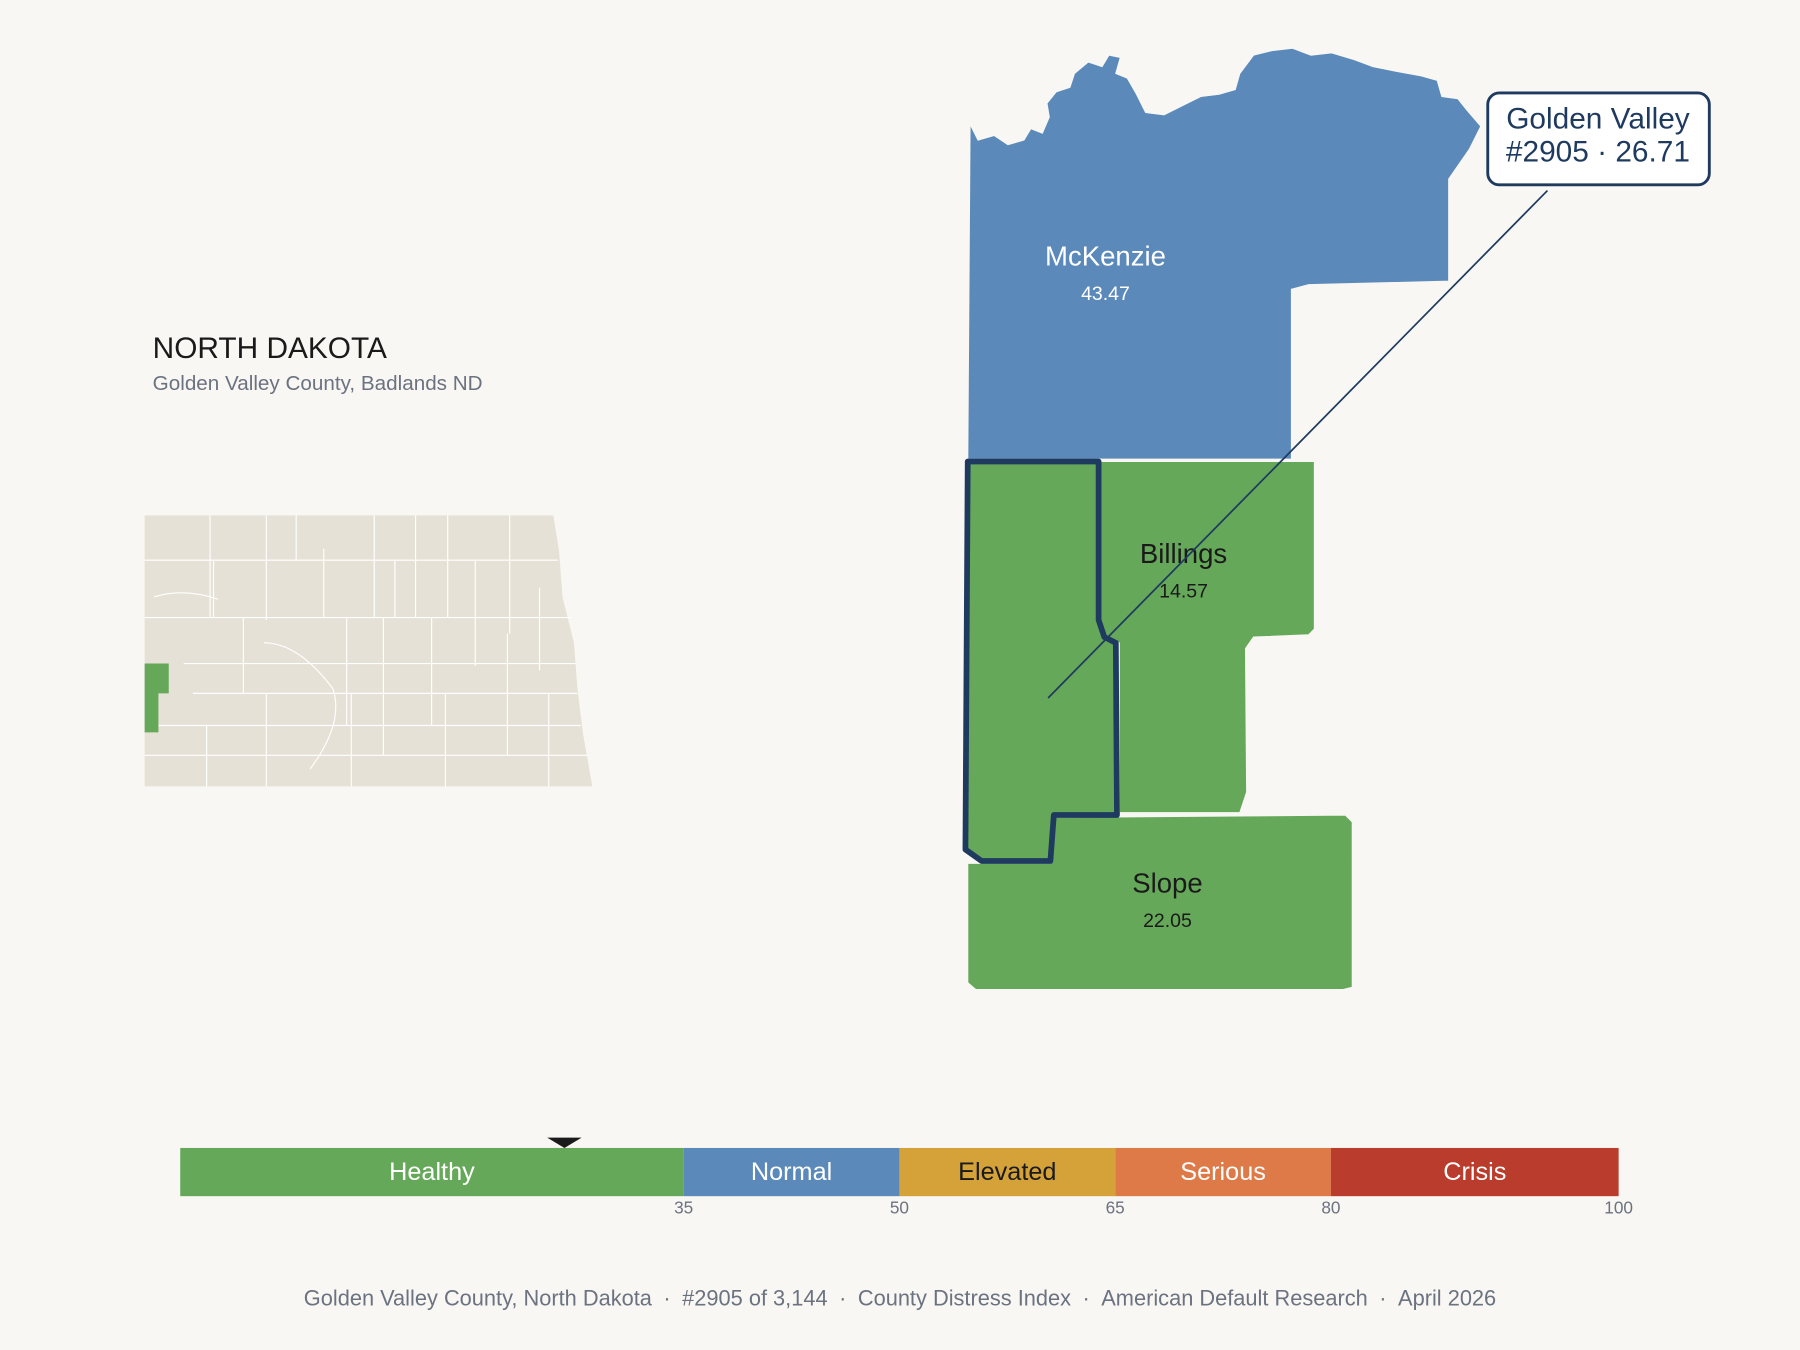 Image resolution: width=1800 pixels, height=1350 pixels. Describe the element at coordinates (1598, 118) in the screenshot. I see `callout-name: Golden Valley` at that location.